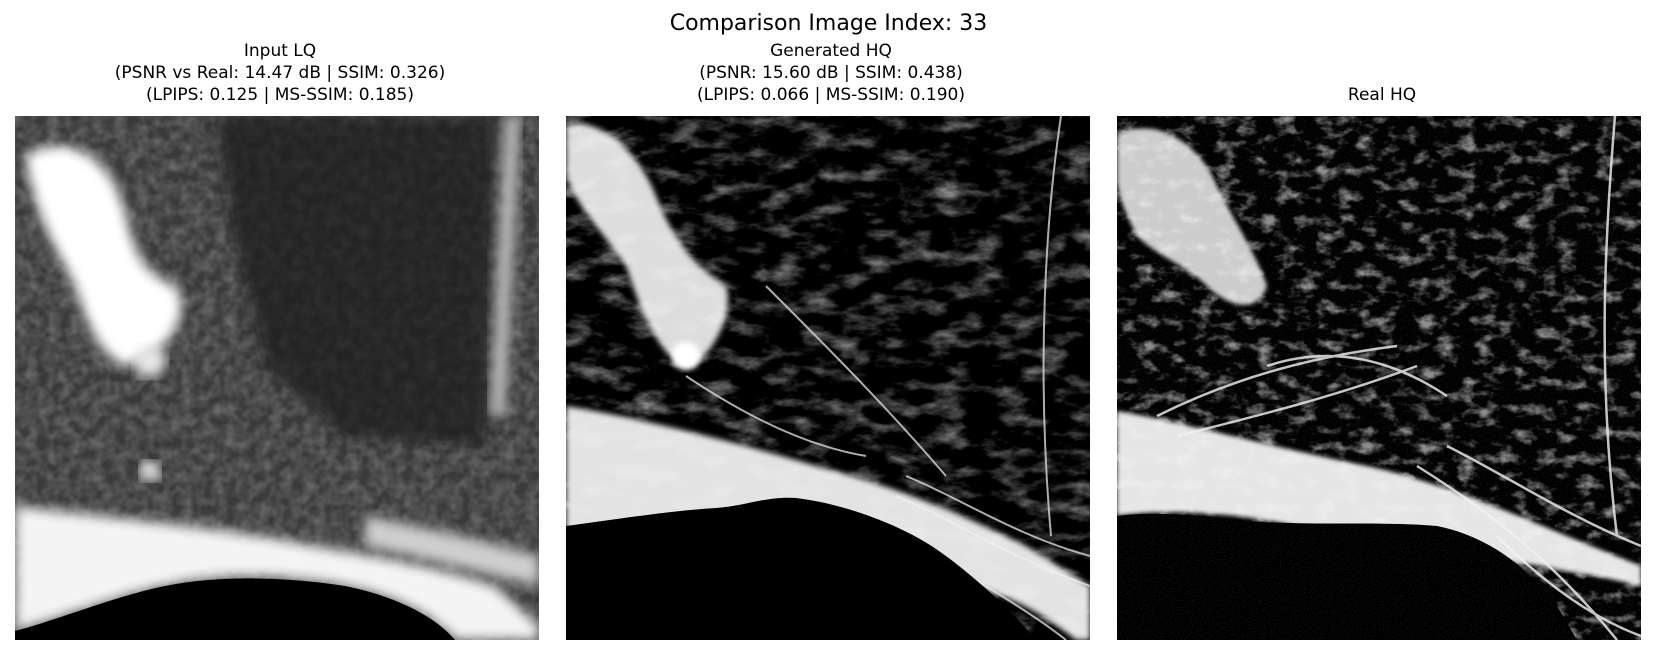 Image resolution: width=1657 pixels, height=656 pixels. What do you see at coordinates (831, 51) in the screenshot?
I see `generated-hq-title-line-1: Generated HQ` at bounding box center [831, 51].